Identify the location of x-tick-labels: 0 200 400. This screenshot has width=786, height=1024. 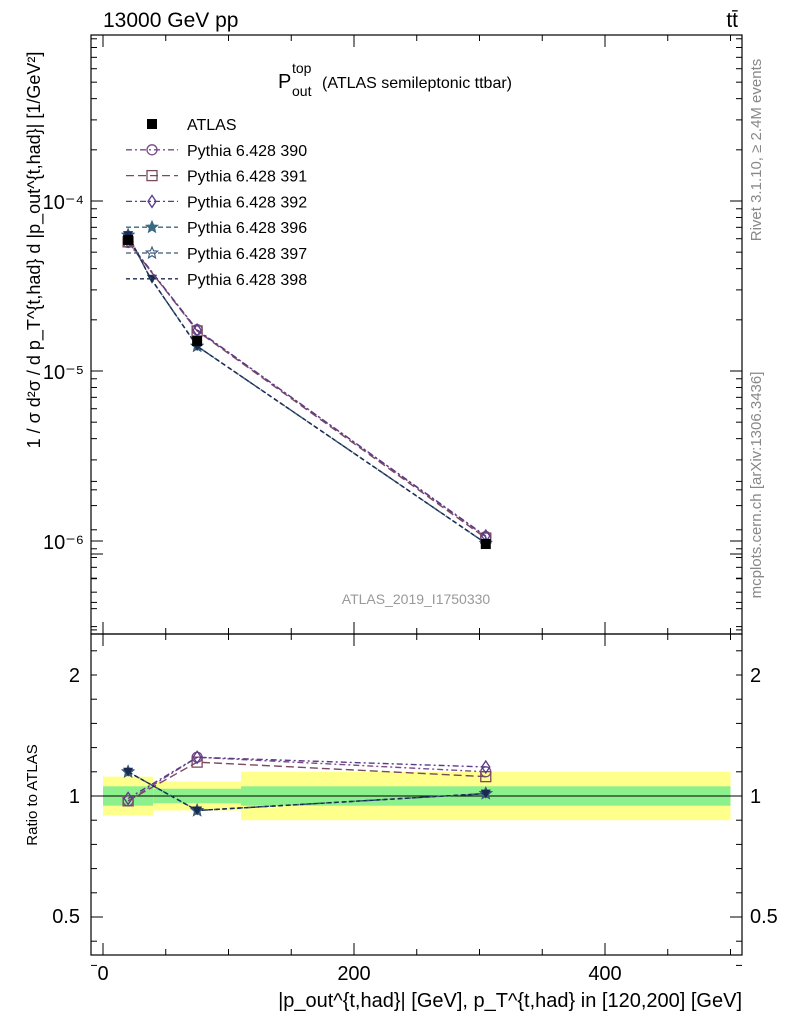
(359, 974).